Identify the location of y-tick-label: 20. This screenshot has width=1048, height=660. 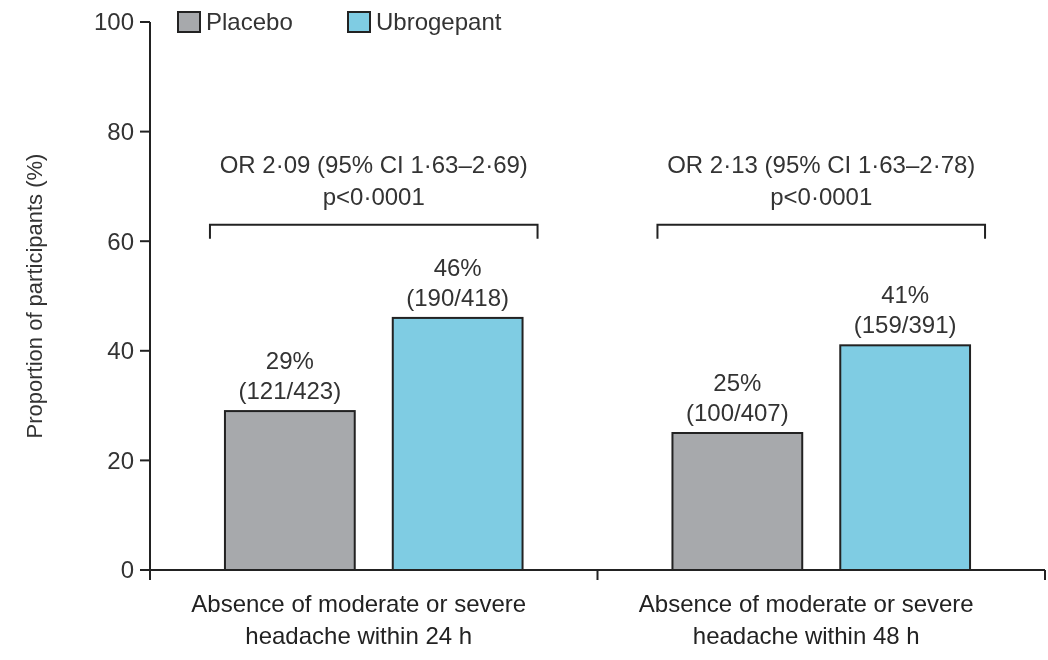
(120, 460).